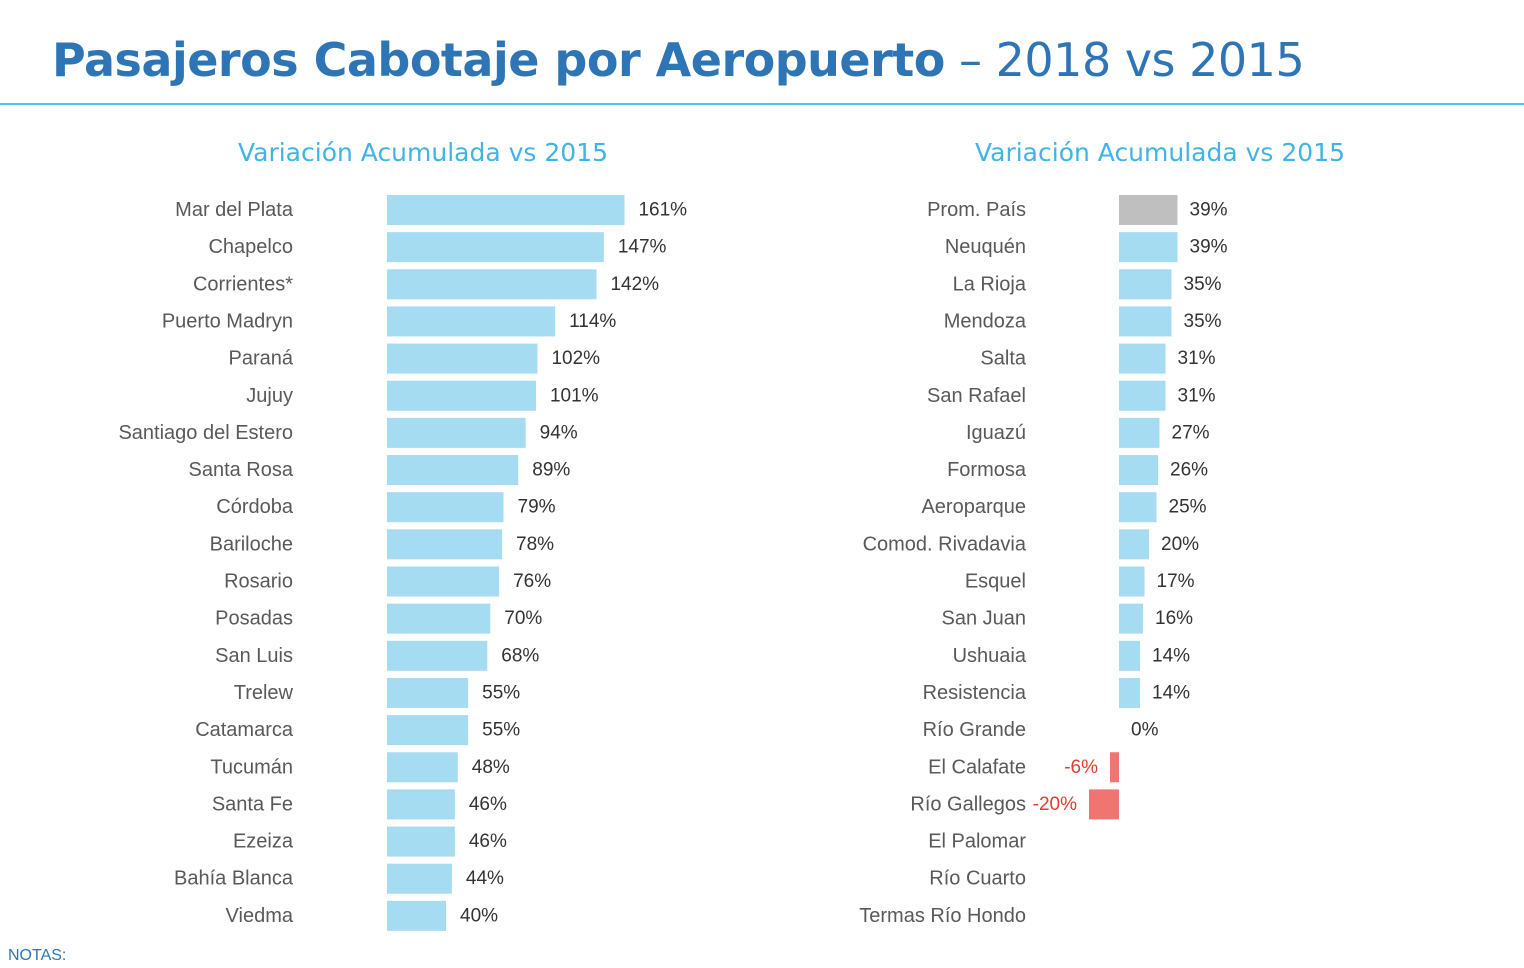  What do you see at coordinates (532, 581) in the screenshot?
I see `value-label-rosario: 76%` at bounding box center [532, 581].